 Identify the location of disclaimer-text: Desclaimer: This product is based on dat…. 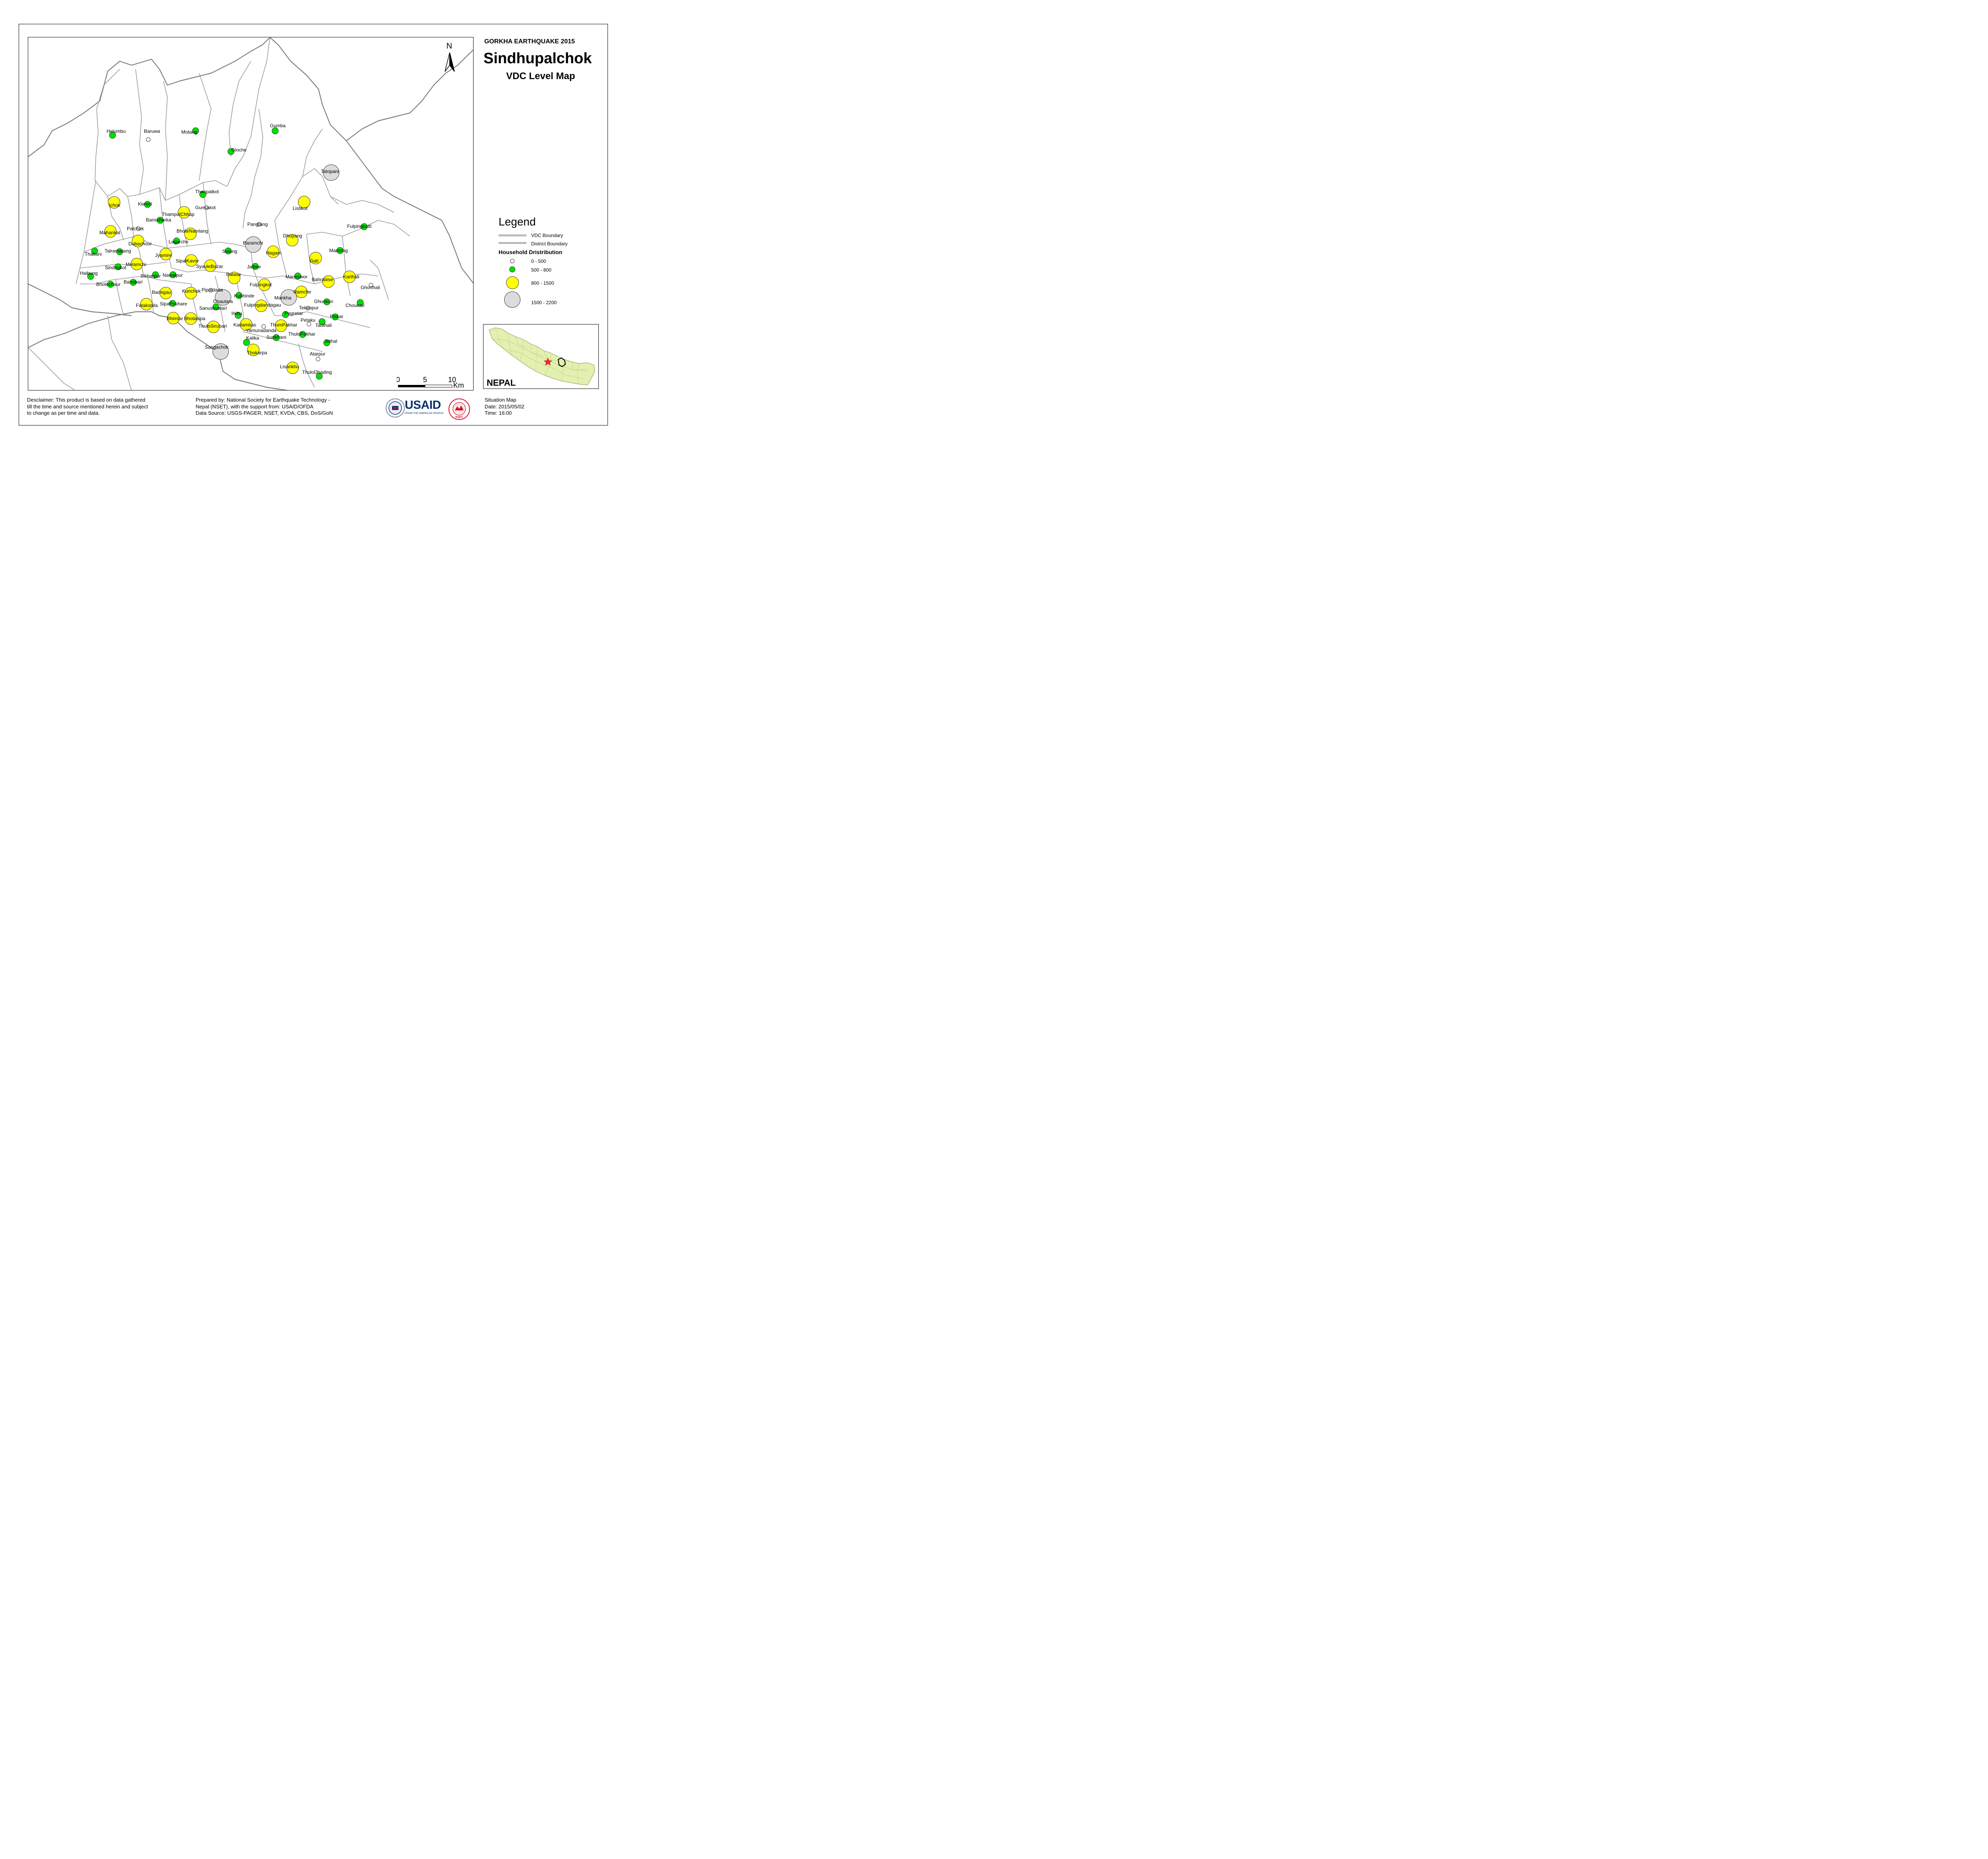
(87, 407).